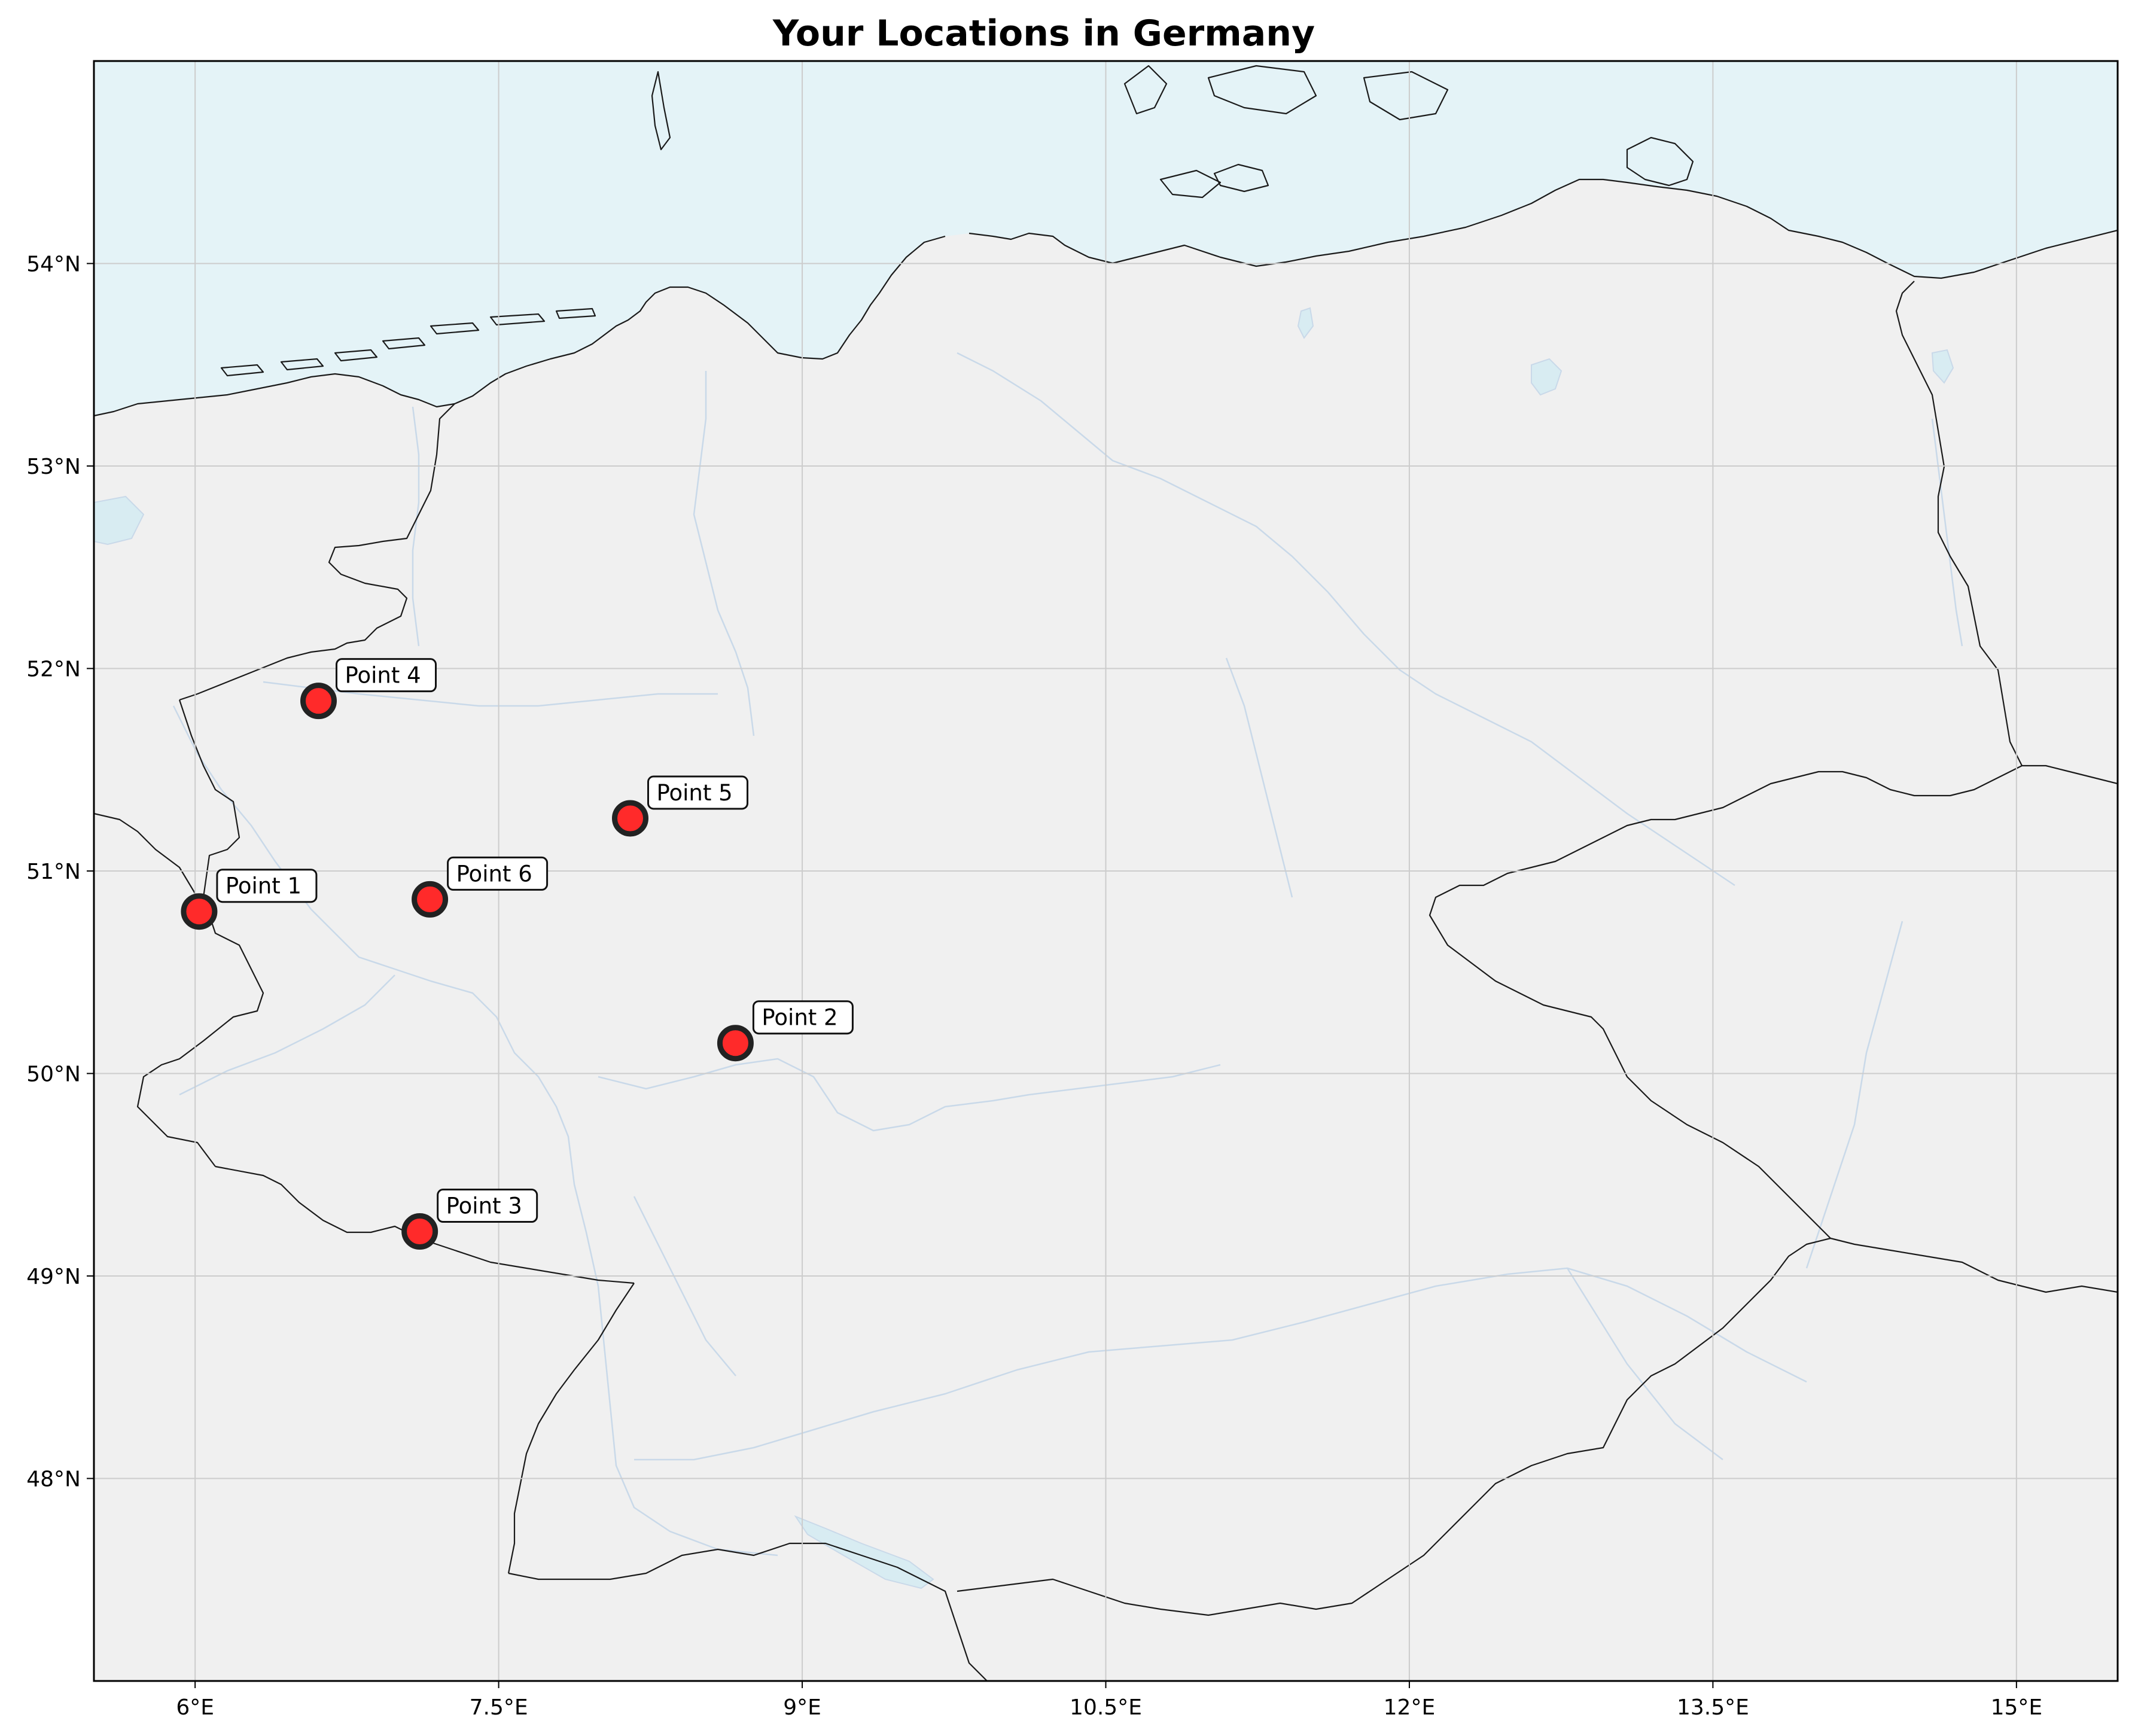  I want to click on border-belgium-luxembourg, so click(200, 933).